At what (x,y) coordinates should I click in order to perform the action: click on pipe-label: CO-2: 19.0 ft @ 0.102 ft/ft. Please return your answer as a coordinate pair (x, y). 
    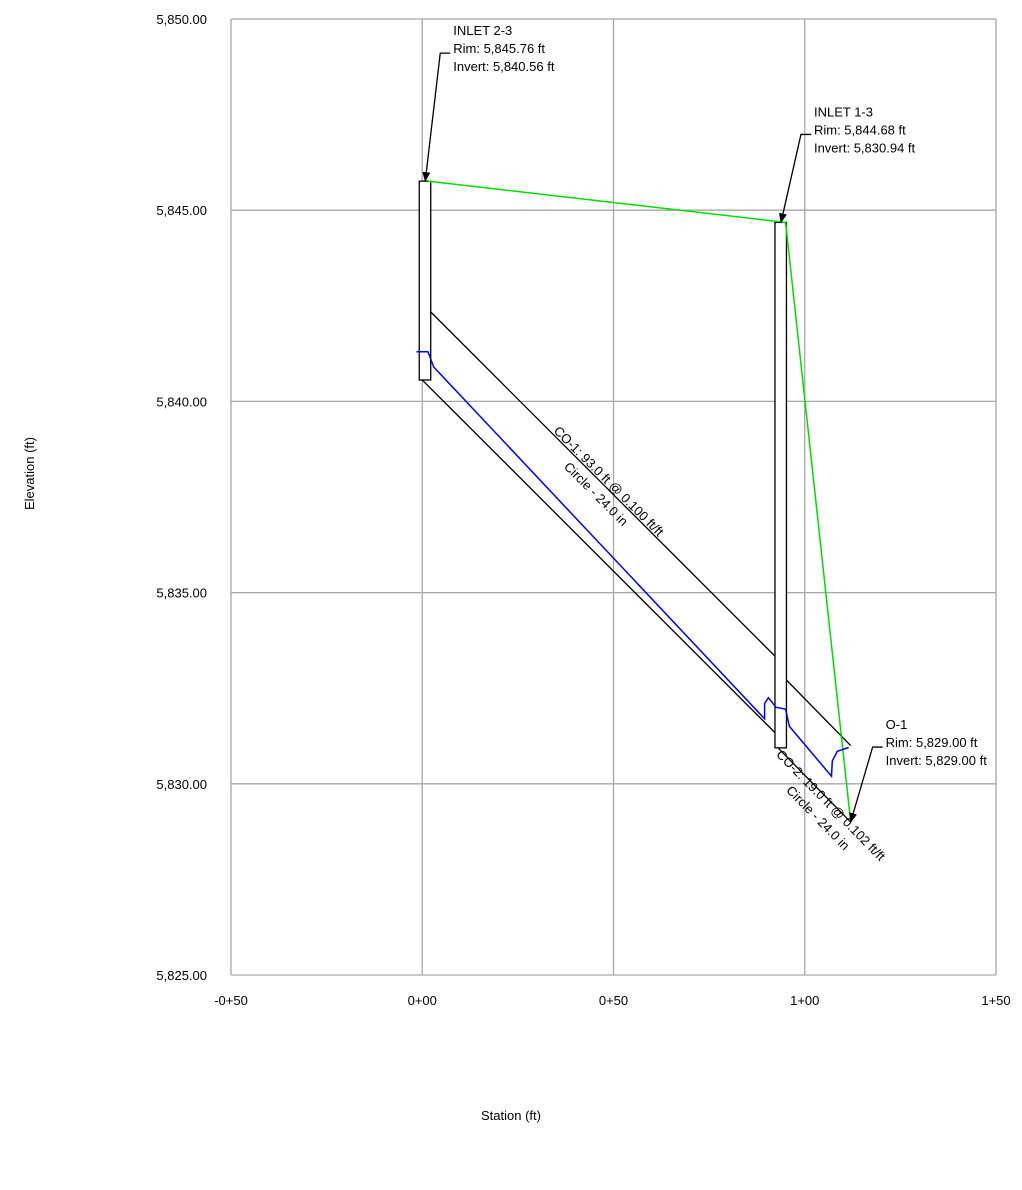
    Looking at the image, I should click on (830, 805).